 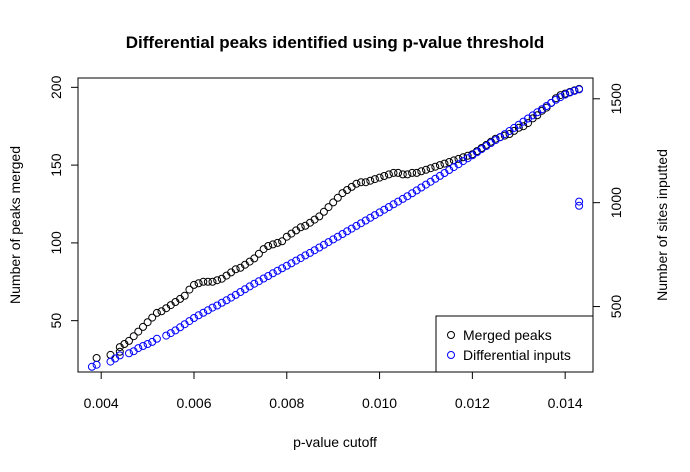 What do you see at coordinates (63, 202) in the screenshot?
I see `y-left-axis: 50 100 150 200` at bounding box center [63, 202].